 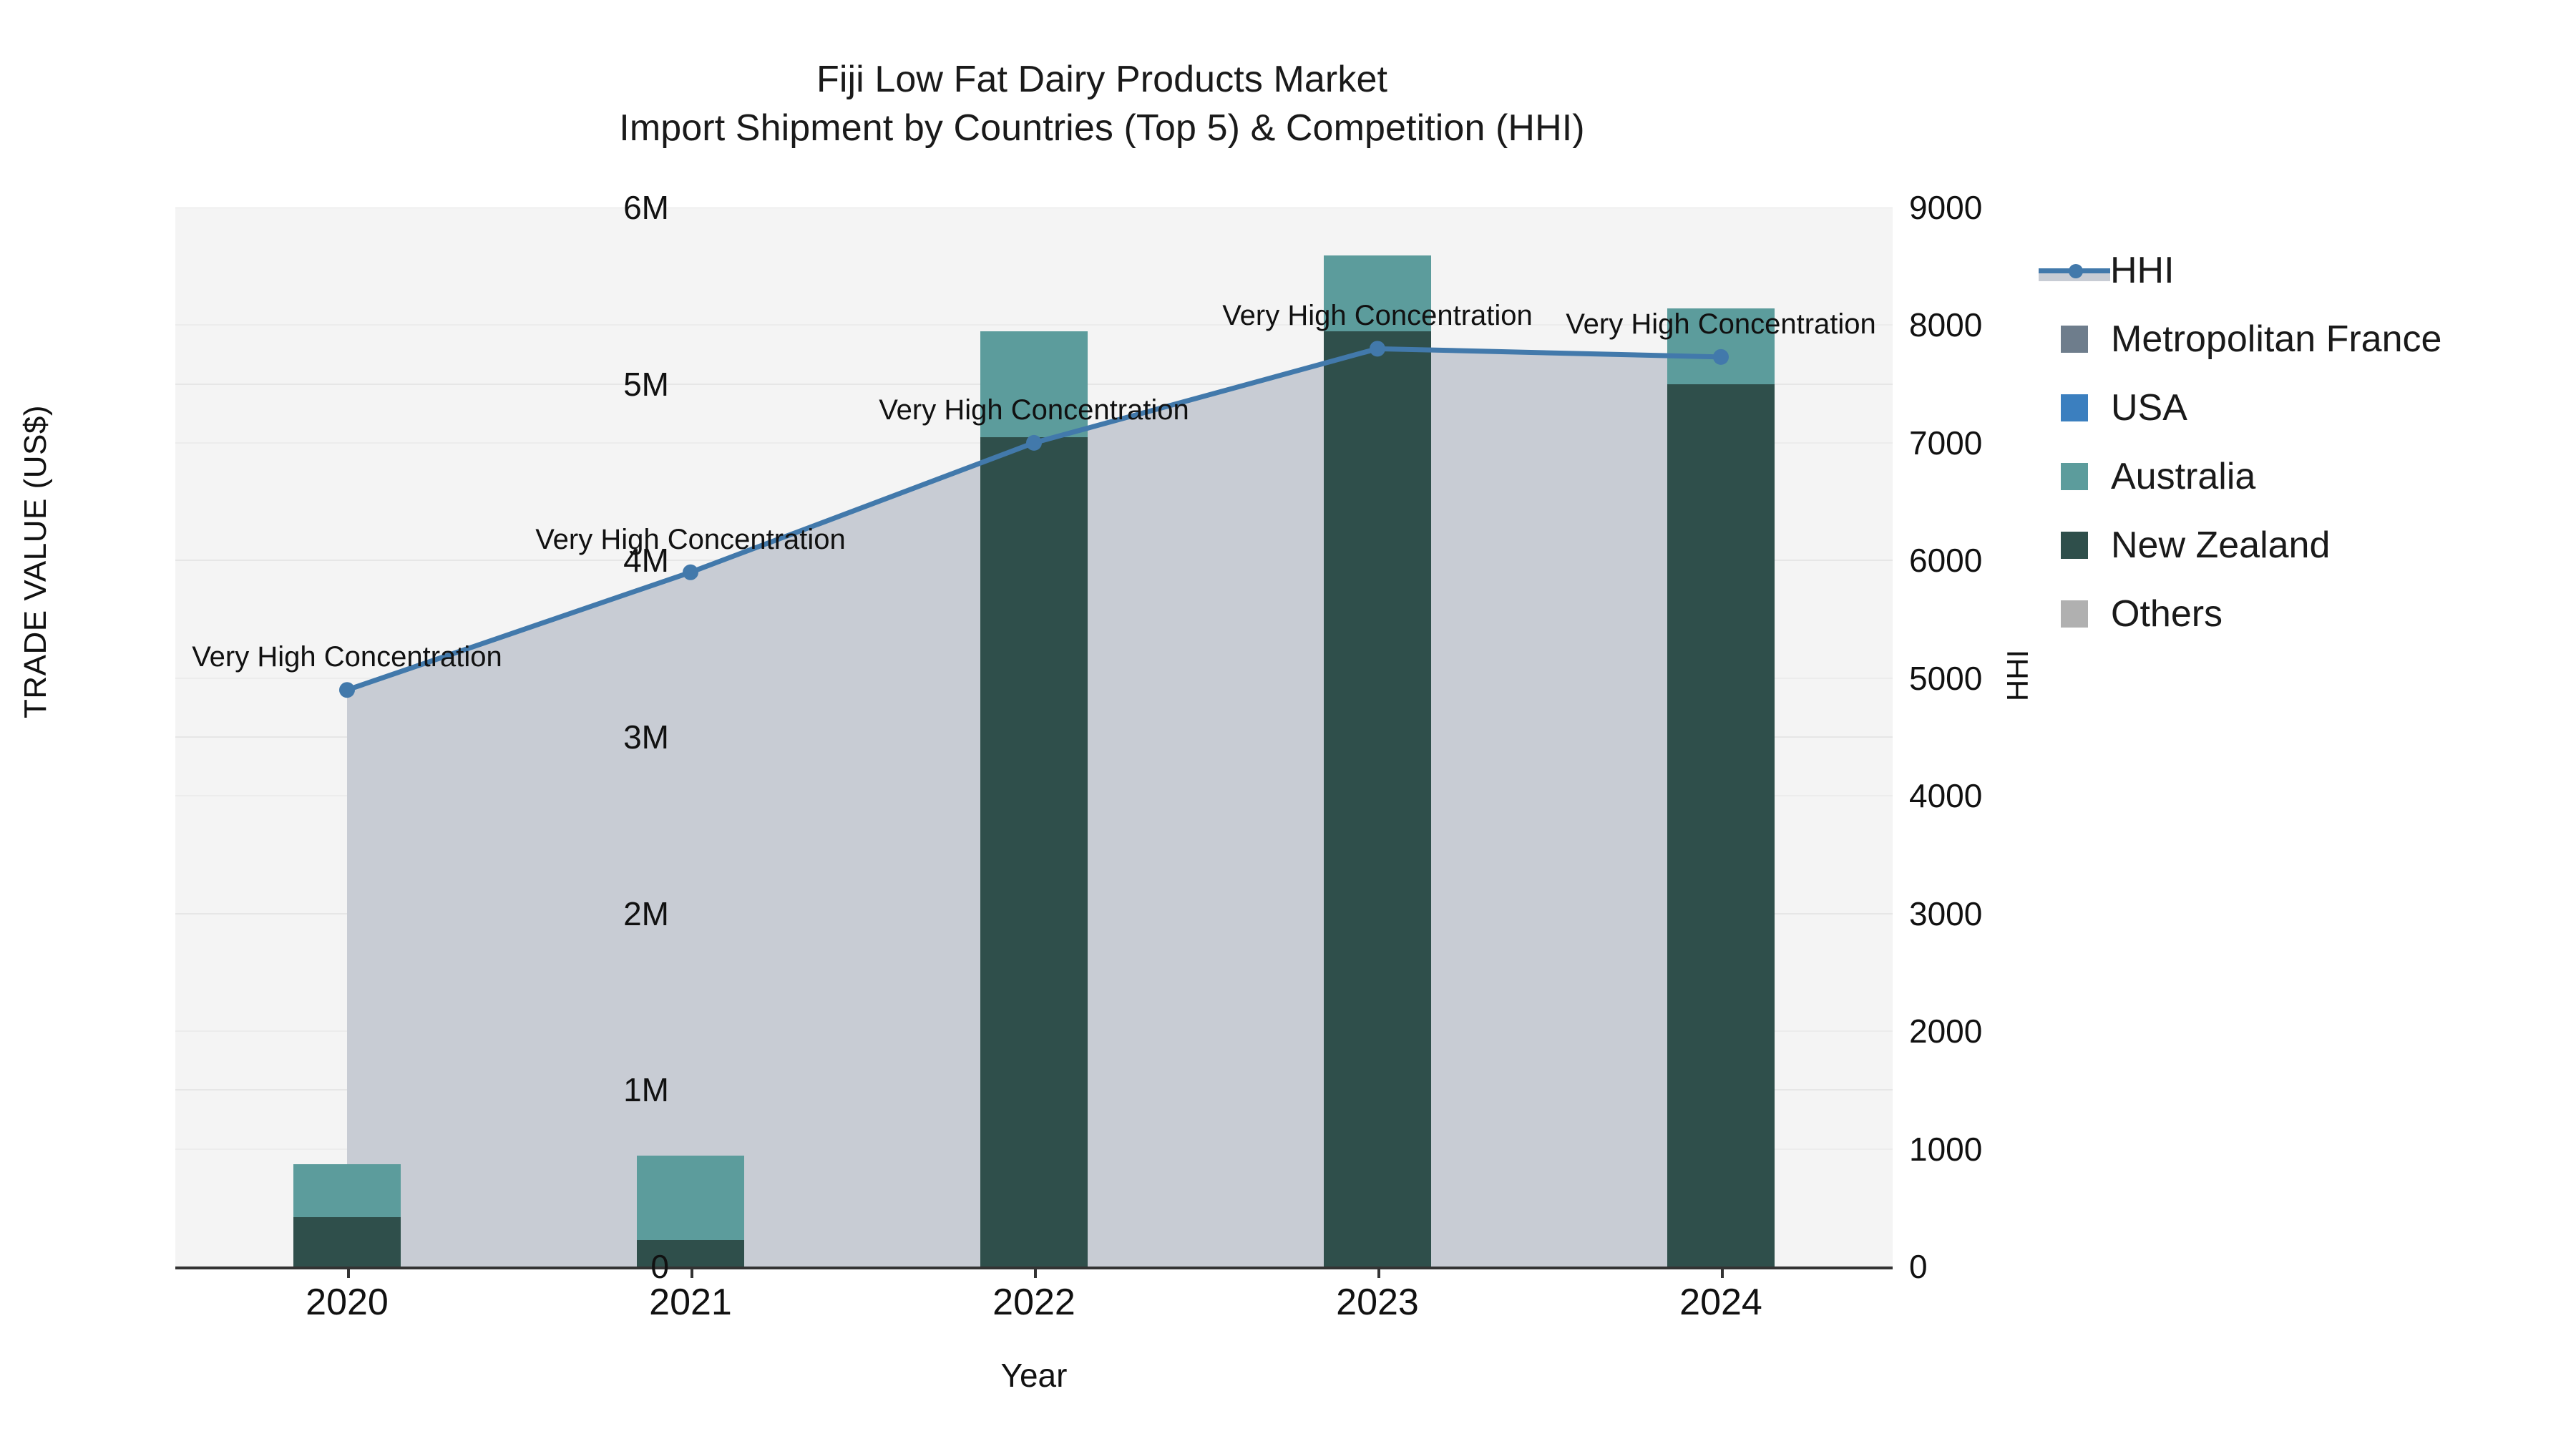 What do you see at coordinates (2142, 270) in the screenshot?
I see `legend-label: HHI` at bounding box center [2142, 270].